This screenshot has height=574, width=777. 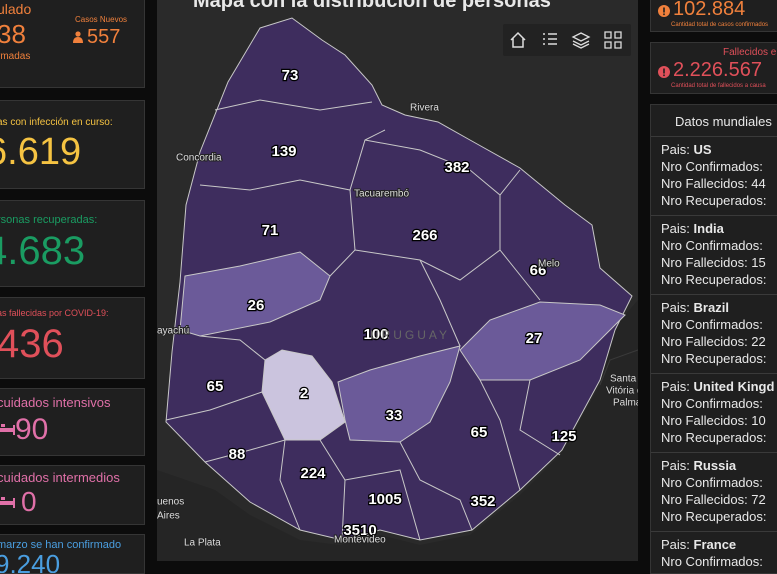 What do you see at coordinates (482, 501) in the screenshot?
I see `department-count: 352` at bounding box center [482, 501].